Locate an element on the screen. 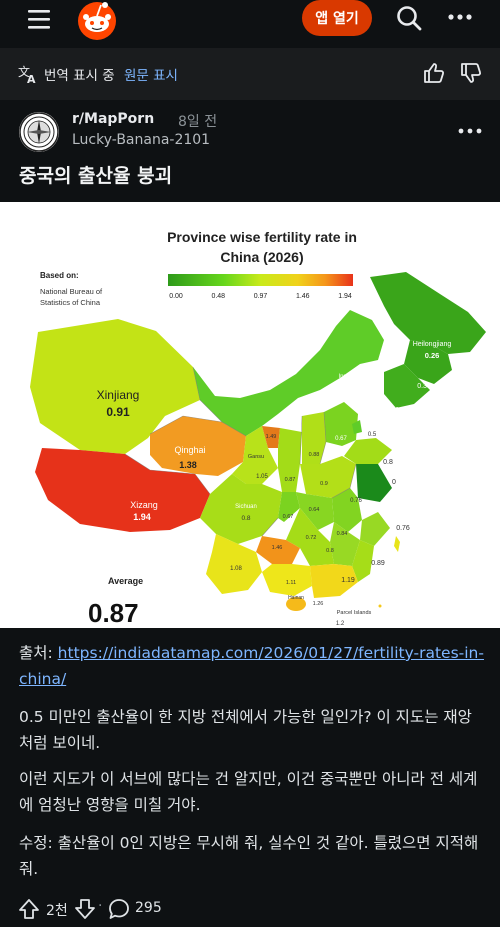  region-jilin is located at coordinates (428, 362).